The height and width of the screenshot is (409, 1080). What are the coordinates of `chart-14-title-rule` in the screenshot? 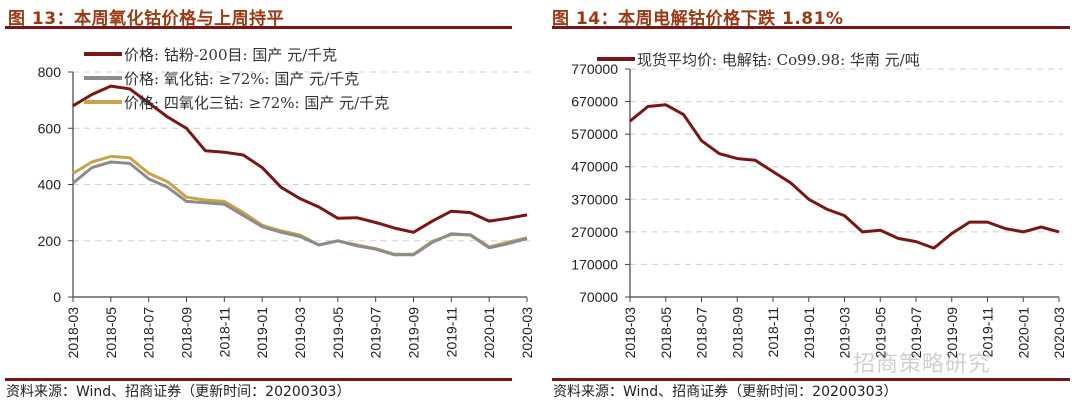 It's located at (811, 27).